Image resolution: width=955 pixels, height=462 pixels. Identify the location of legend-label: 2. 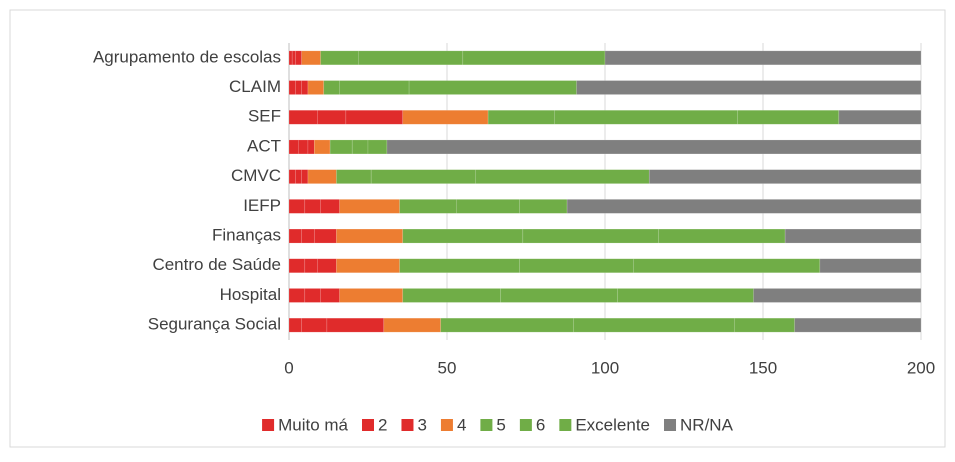
(382, 424).